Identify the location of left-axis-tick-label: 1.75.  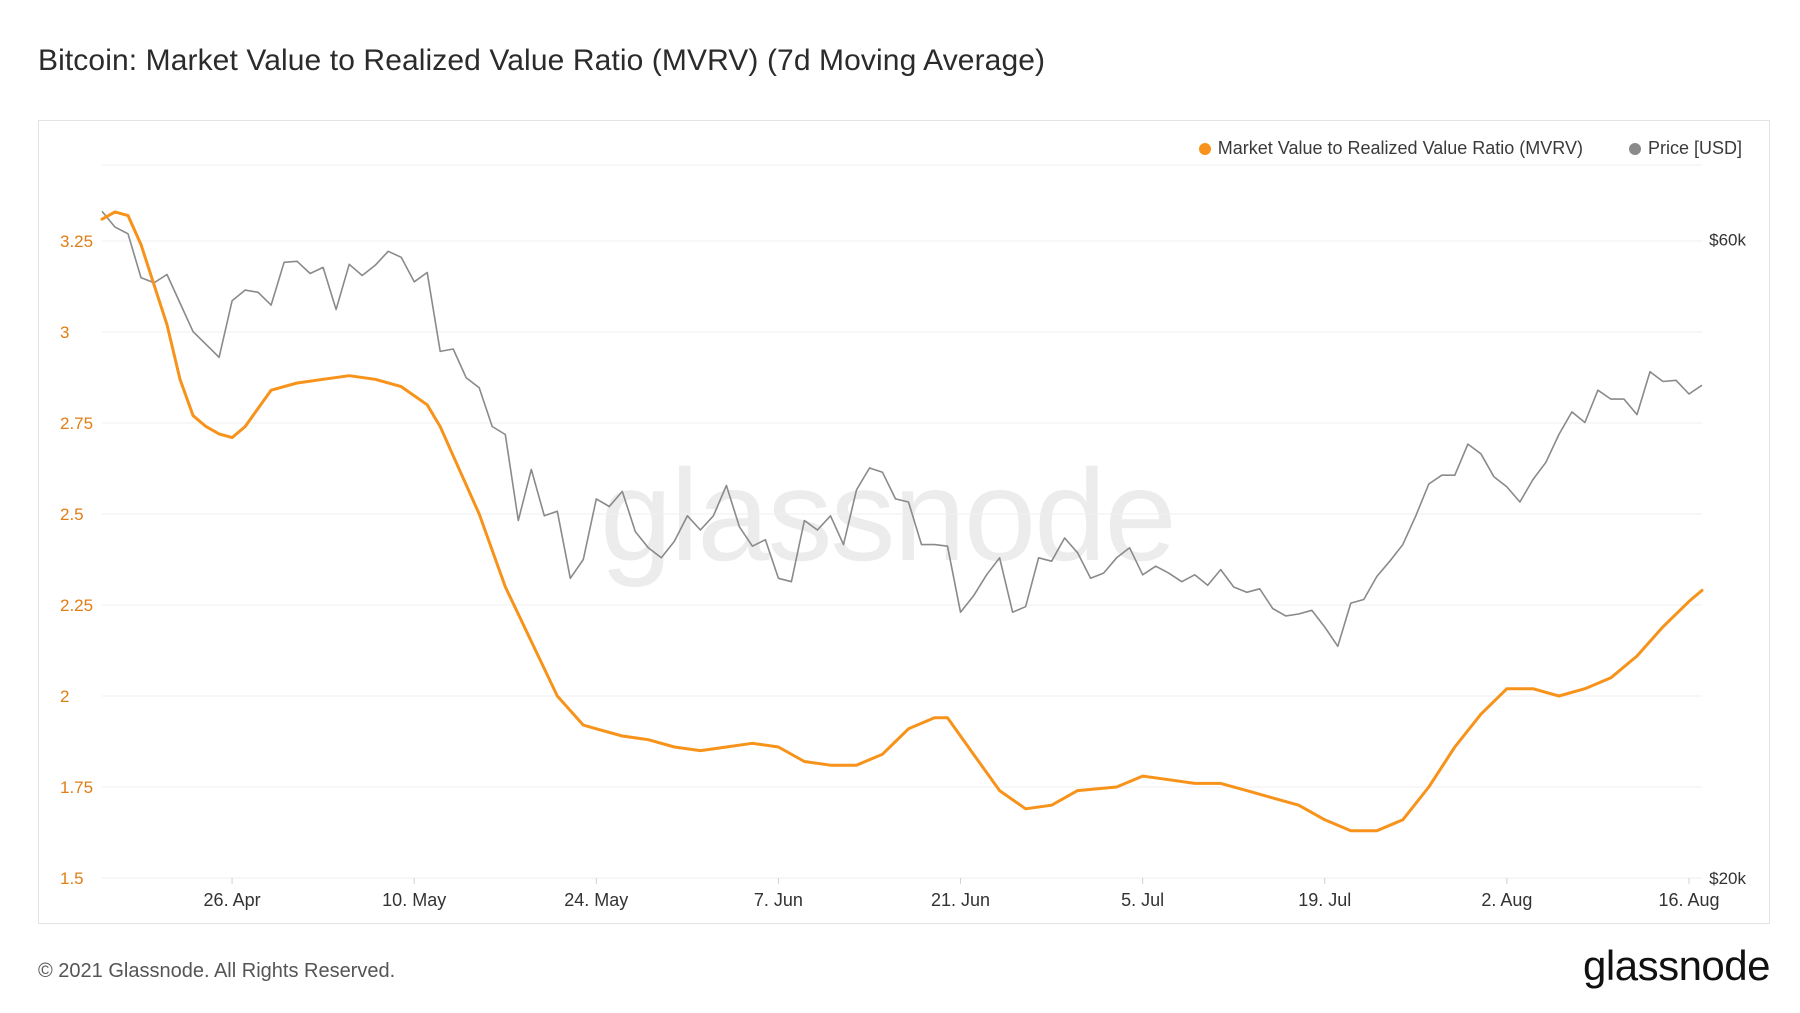
(76, 787).